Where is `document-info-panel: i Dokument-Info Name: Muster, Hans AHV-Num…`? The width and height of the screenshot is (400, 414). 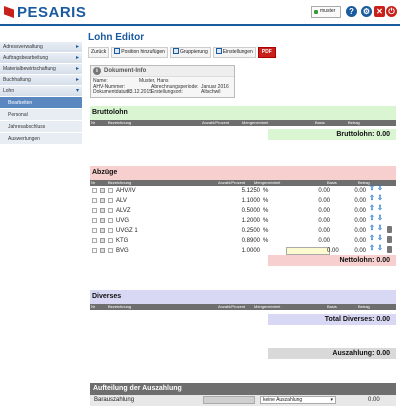
document-info-panel: i Dokument-Info Name: Muster, Hans AHV-Num… is located at coordinates (162, 81).